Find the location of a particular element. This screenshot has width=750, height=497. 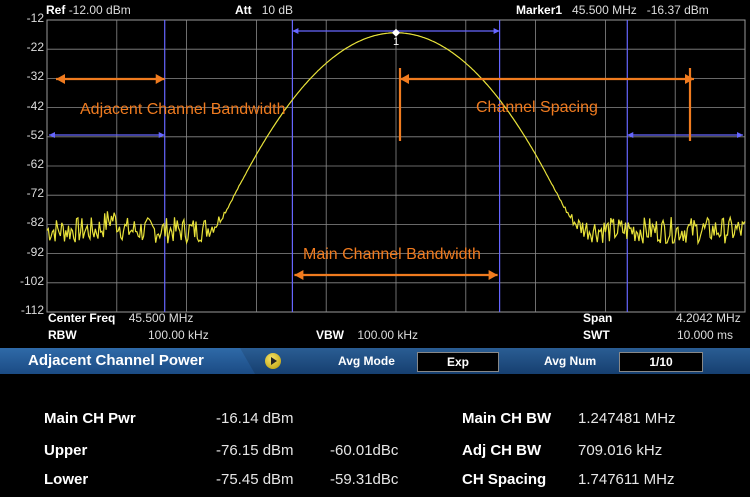

upper-dbm: -76.15 dBm is located at coordinates (255, 450).